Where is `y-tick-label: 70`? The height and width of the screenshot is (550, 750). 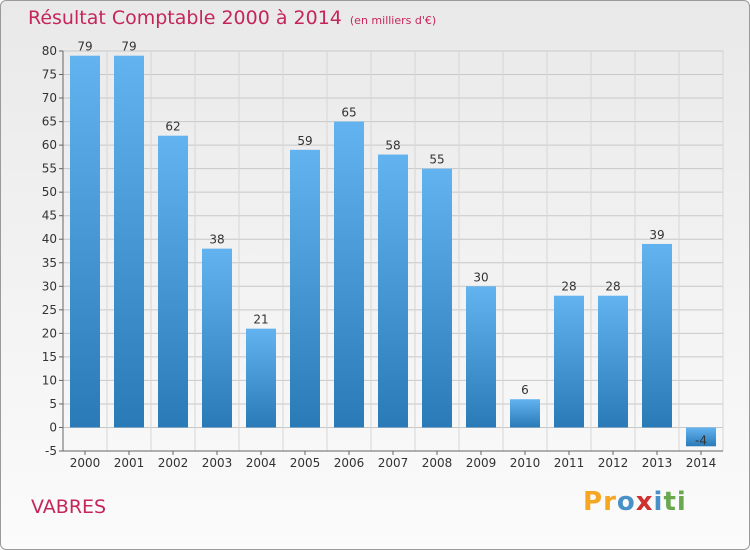
y-tick-label: 70 is located at coordinates (49, 98).